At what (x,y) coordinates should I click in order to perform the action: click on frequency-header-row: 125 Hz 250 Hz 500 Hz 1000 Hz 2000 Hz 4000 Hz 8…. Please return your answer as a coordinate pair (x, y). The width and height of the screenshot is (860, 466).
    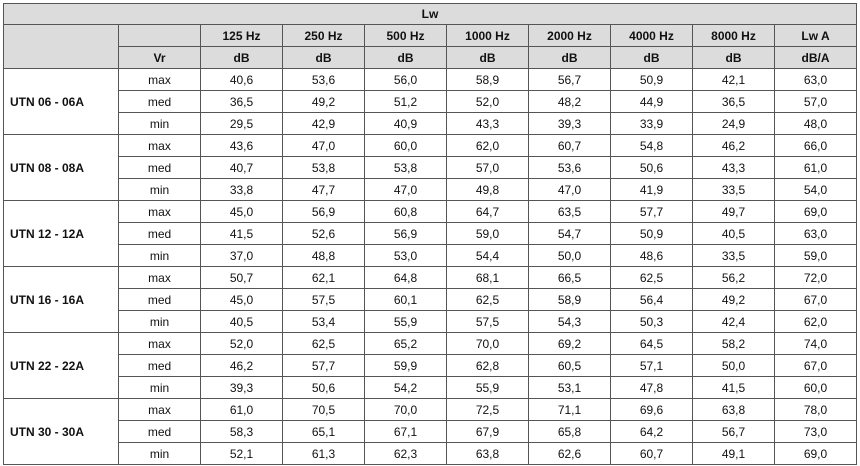
    Looking at the image, I should click on (430, 46).